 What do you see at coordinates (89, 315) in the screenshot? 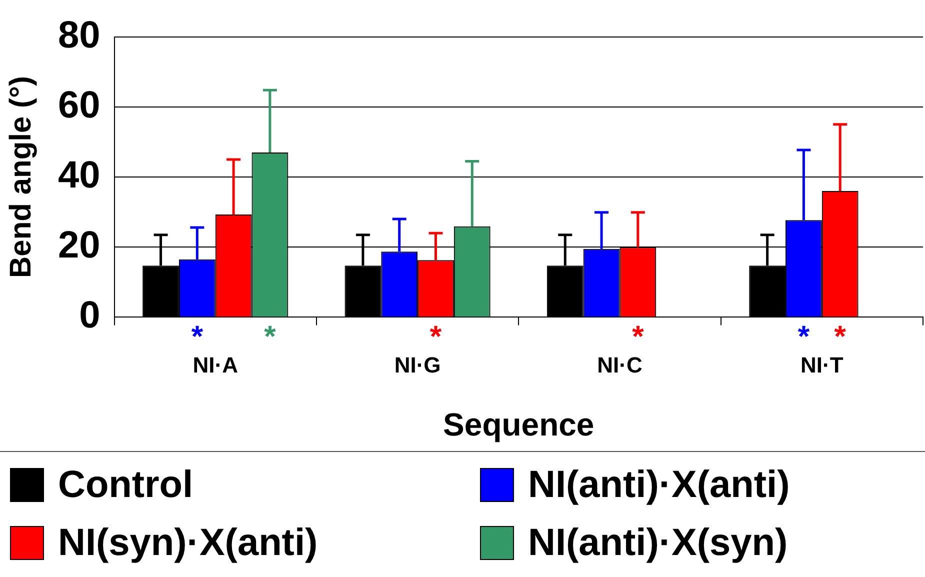
I see `y-tick-label: 0` at bounding box center [89, 315].